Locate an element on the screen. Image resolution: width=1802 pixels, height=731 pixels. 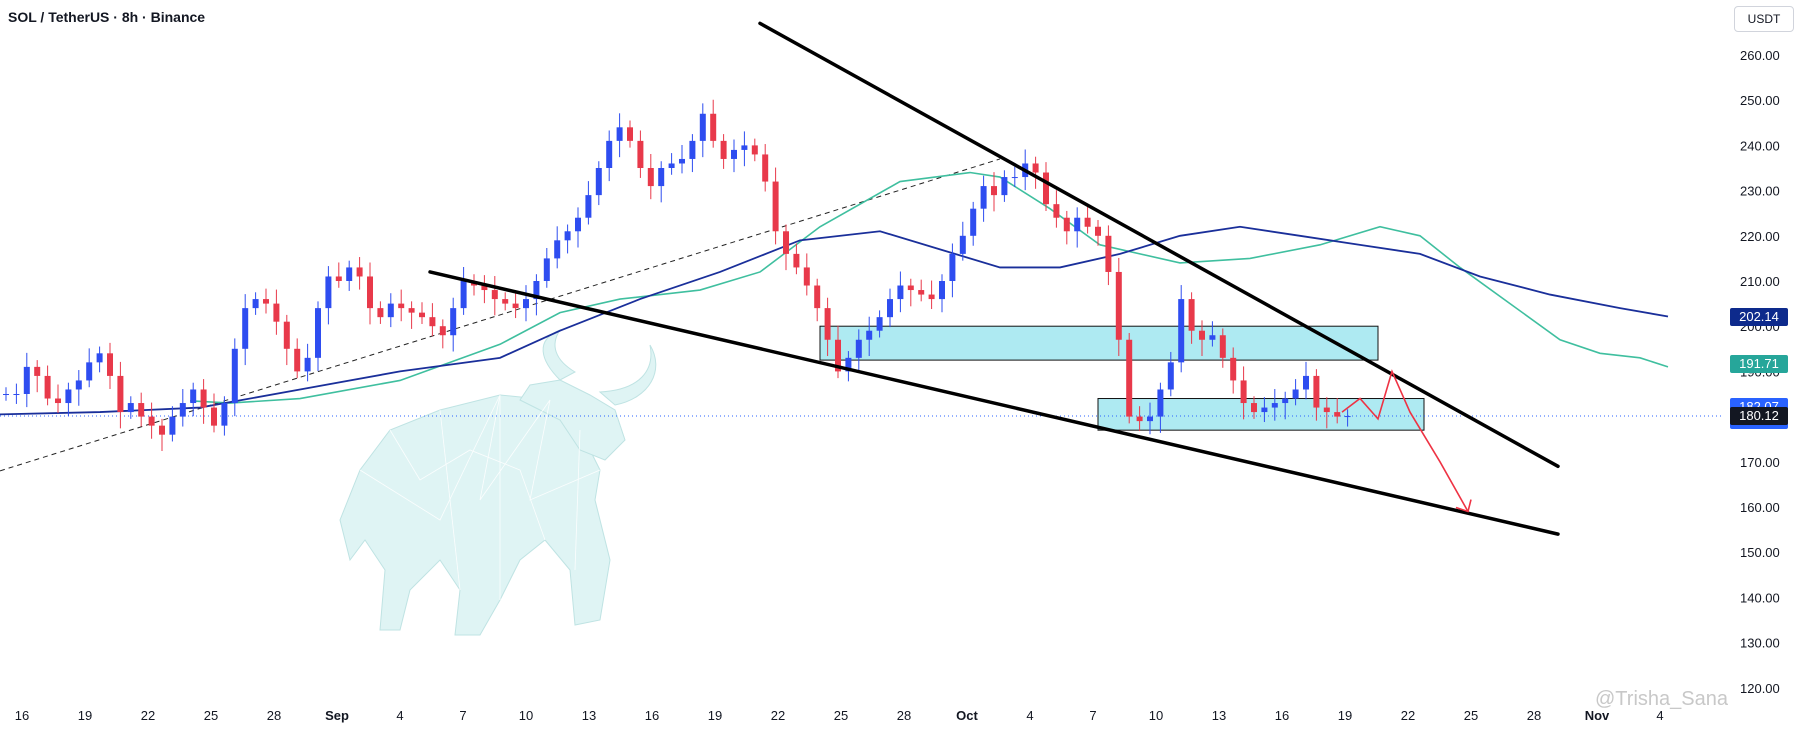
y-tick-label: 160.00 is located at coordinates (1760, 507).